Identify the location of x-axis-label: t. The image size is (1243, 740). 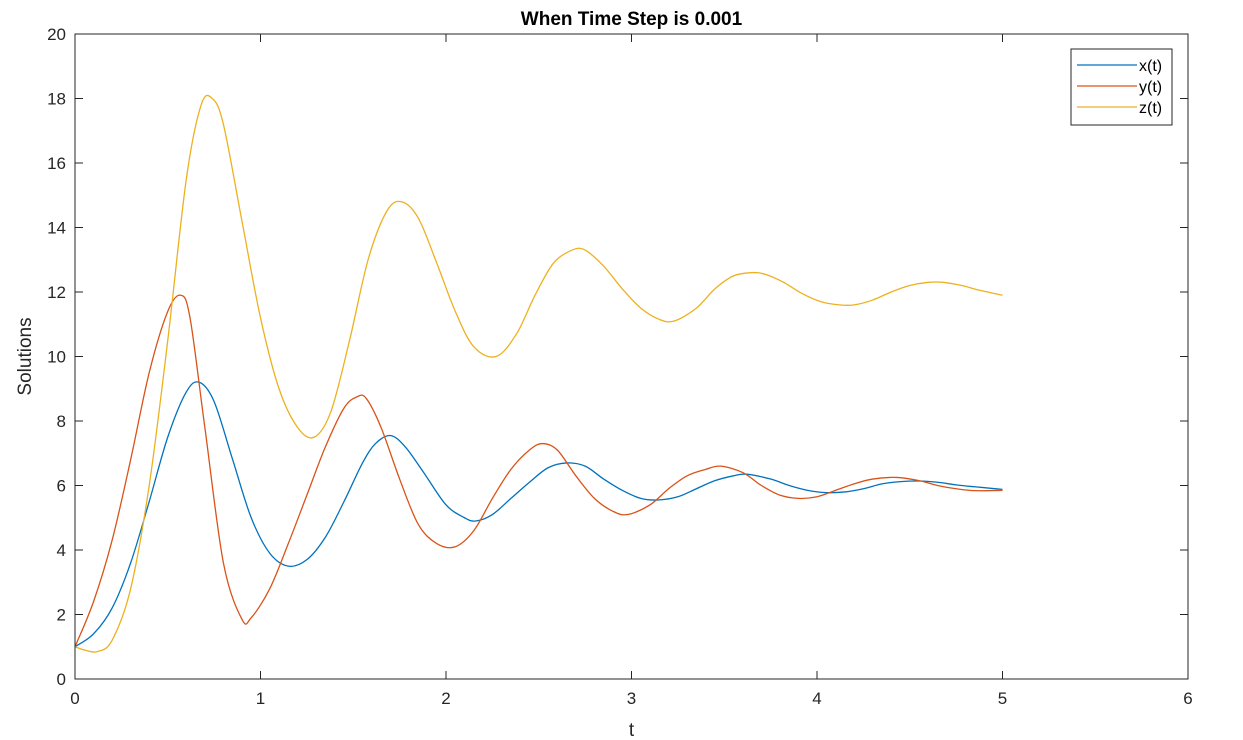
(632, 730).